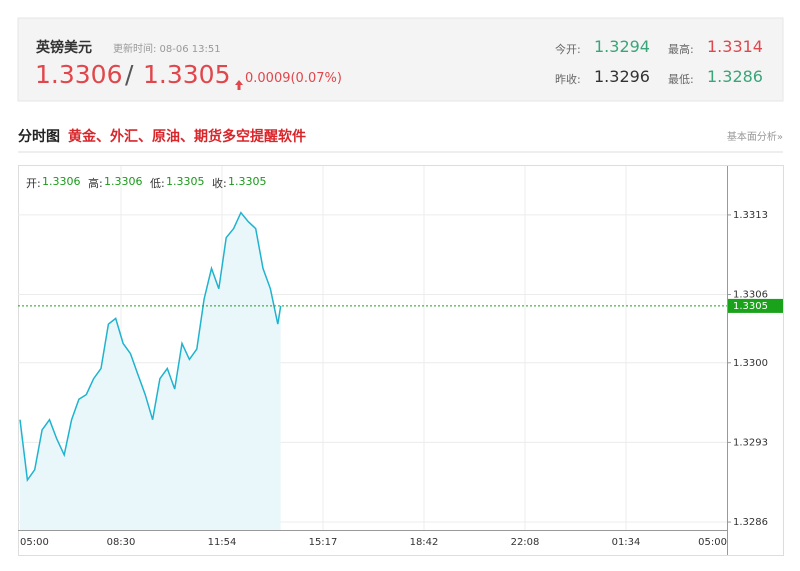  What do you see at coordinates (64, 48) in the screenshot?
I see `pair-name: 英镑美元` at bounding box center [64, 48].